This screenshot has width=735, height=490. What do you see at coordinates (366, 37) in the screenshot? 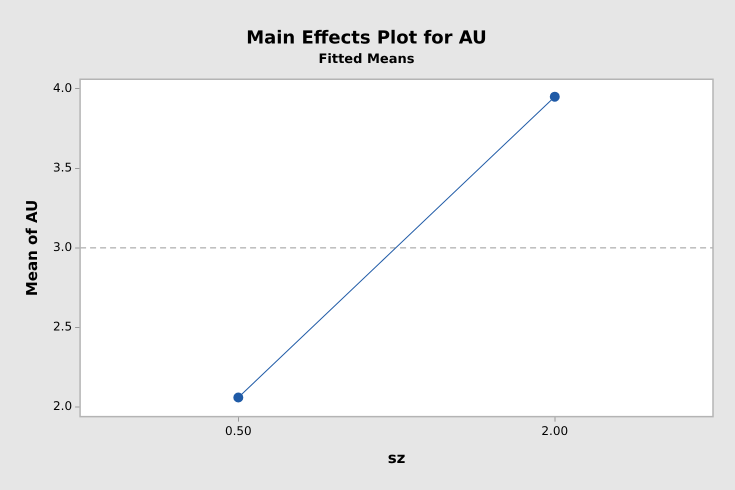
I see `chart-title: Main Effects Plot for AU` at bounding box center [366, 37].